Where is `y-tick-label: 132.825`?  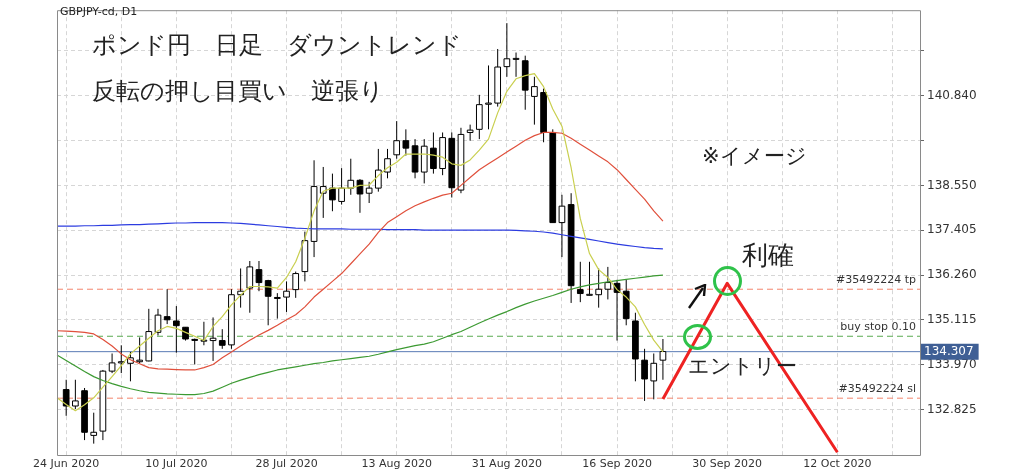
y-tick-label: 132.825 is located at coordinates (952, 408).